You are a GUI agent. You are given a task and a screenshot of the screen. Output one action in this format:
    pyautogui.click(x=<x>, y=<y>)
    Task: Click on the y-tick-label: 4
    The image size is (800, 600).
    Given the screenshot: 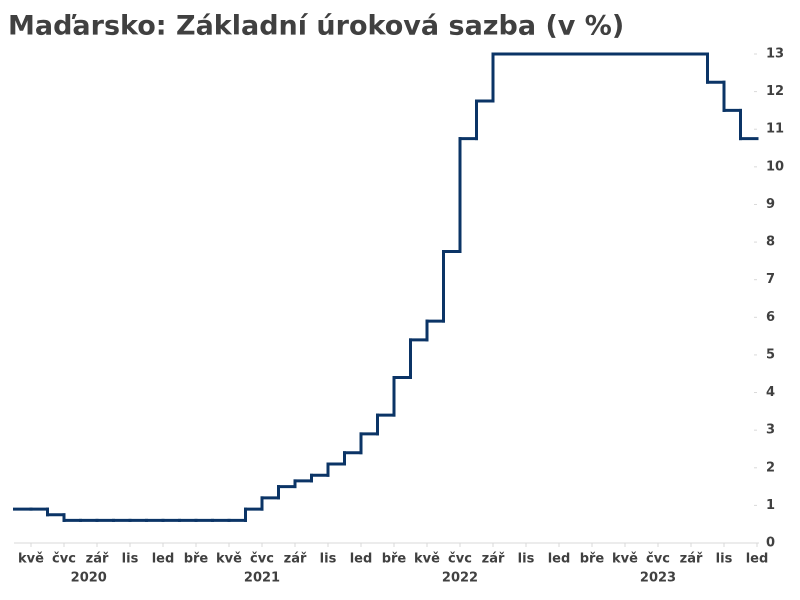 What is the action you would take?
    pyautogui.click(x=770, y=392)
    